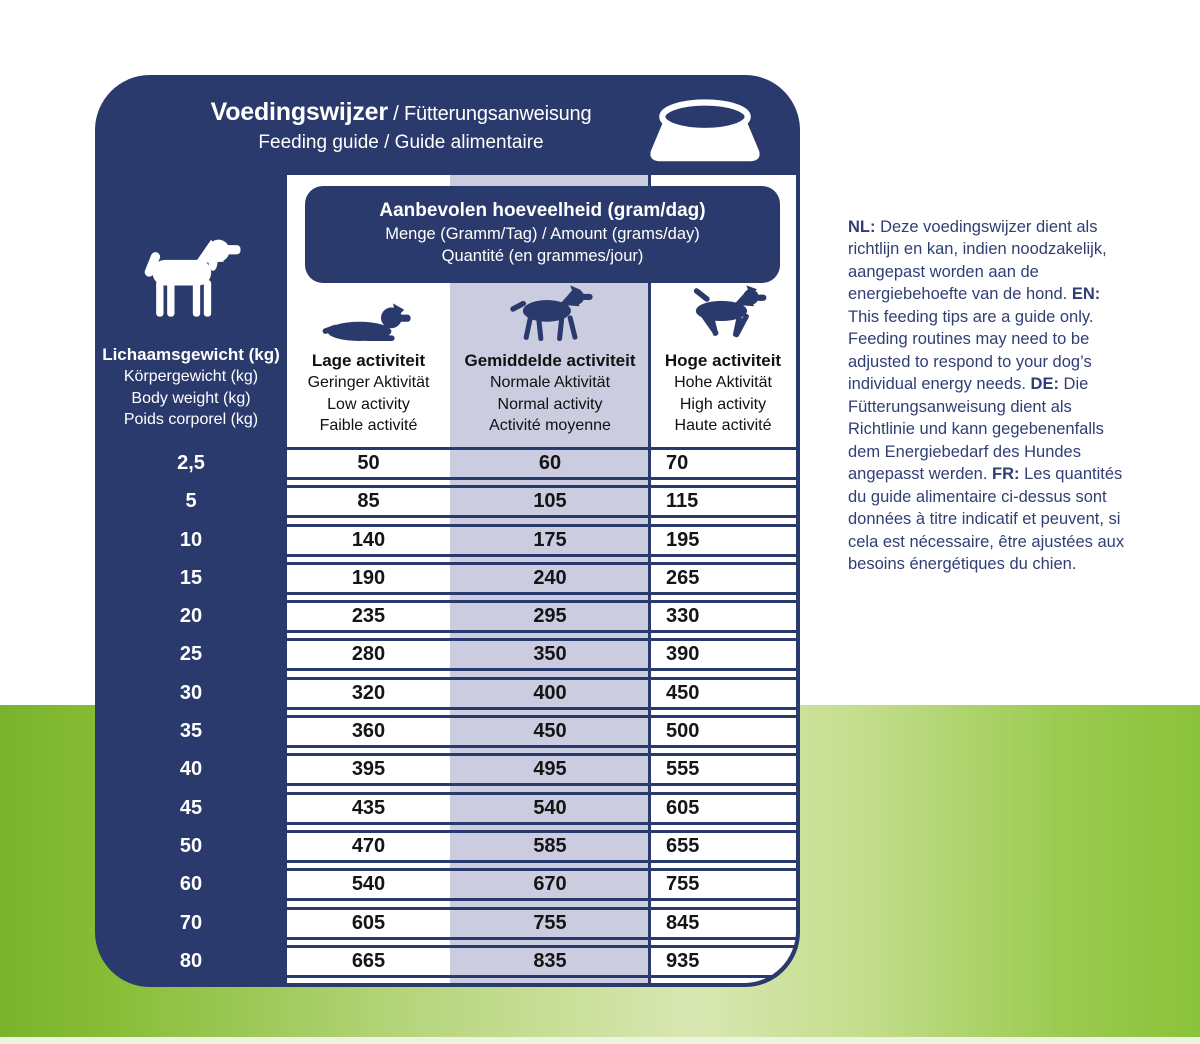 This screenshot has width=1200, height=1044. I want to click on table-row: 2,5 50 60 70, so click(445, 463).